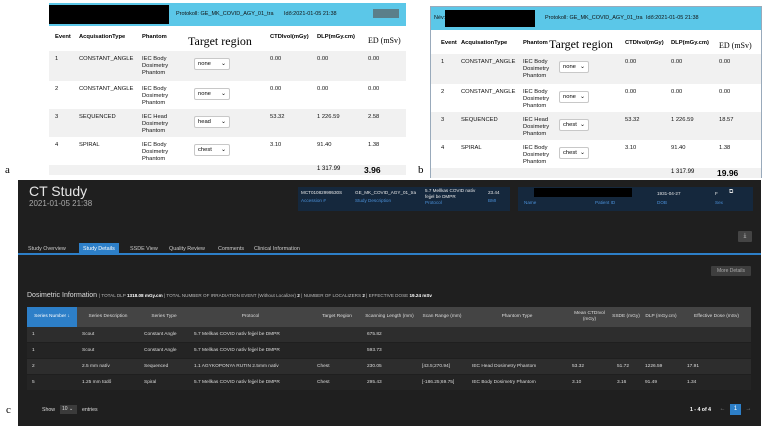 The width and height of the screenshot is (764, 429). What do you see at coordinates (48, 410) in the screenshot?
I see `show-label: Show` at bounding box center [48, 410].